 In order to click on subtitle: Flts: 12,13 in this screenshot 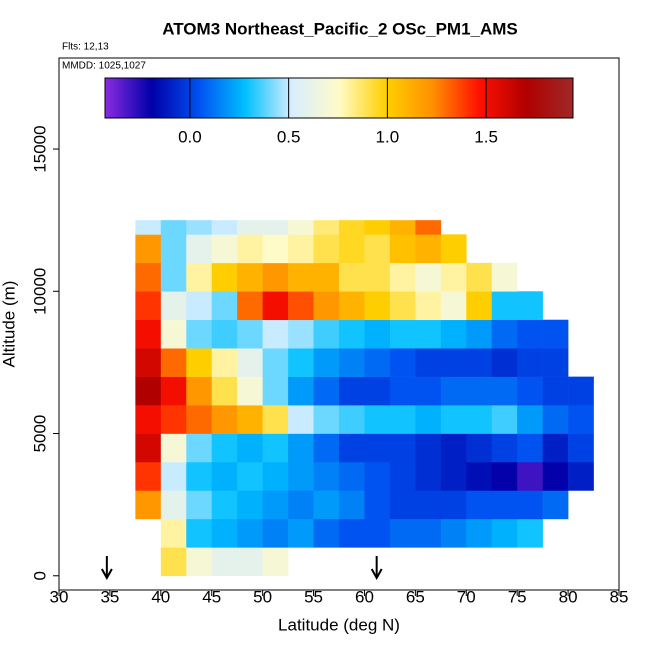, I will do `click(85, 47)`.